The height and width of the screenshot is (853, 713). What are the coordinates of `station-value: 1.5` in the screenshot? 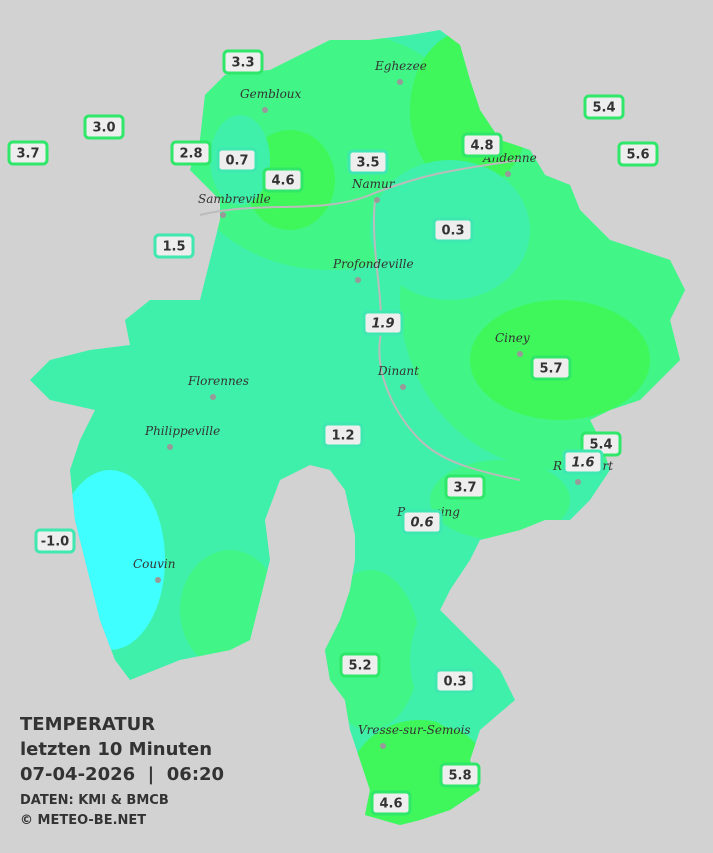 It's located at (173, 247).